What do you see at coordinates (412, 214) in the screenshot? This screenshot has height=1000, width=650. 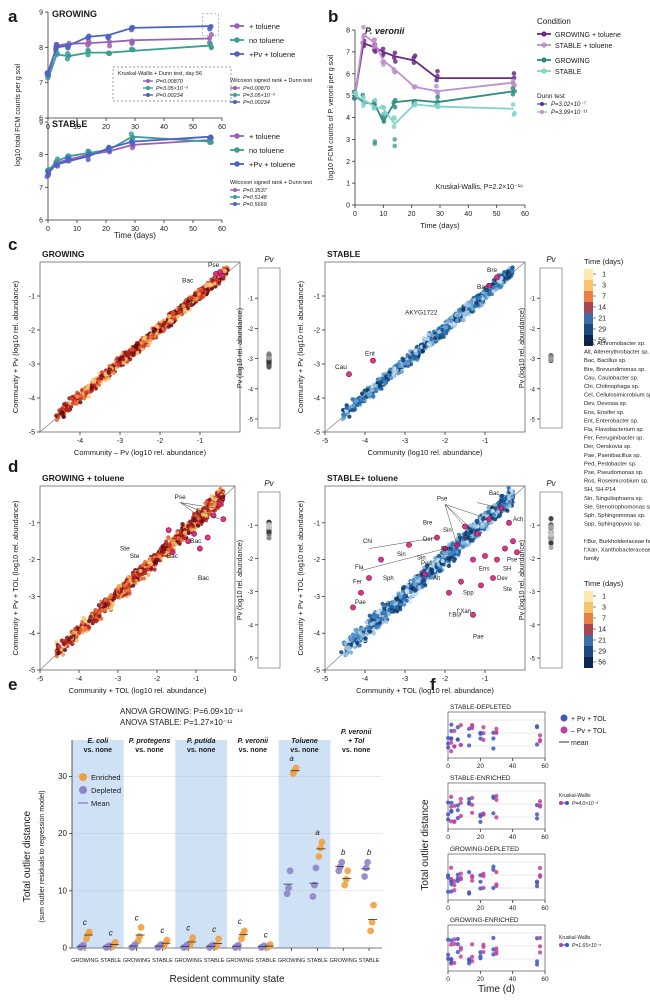 I see `x-tick-label: 20` at bounding box center [412, 214].